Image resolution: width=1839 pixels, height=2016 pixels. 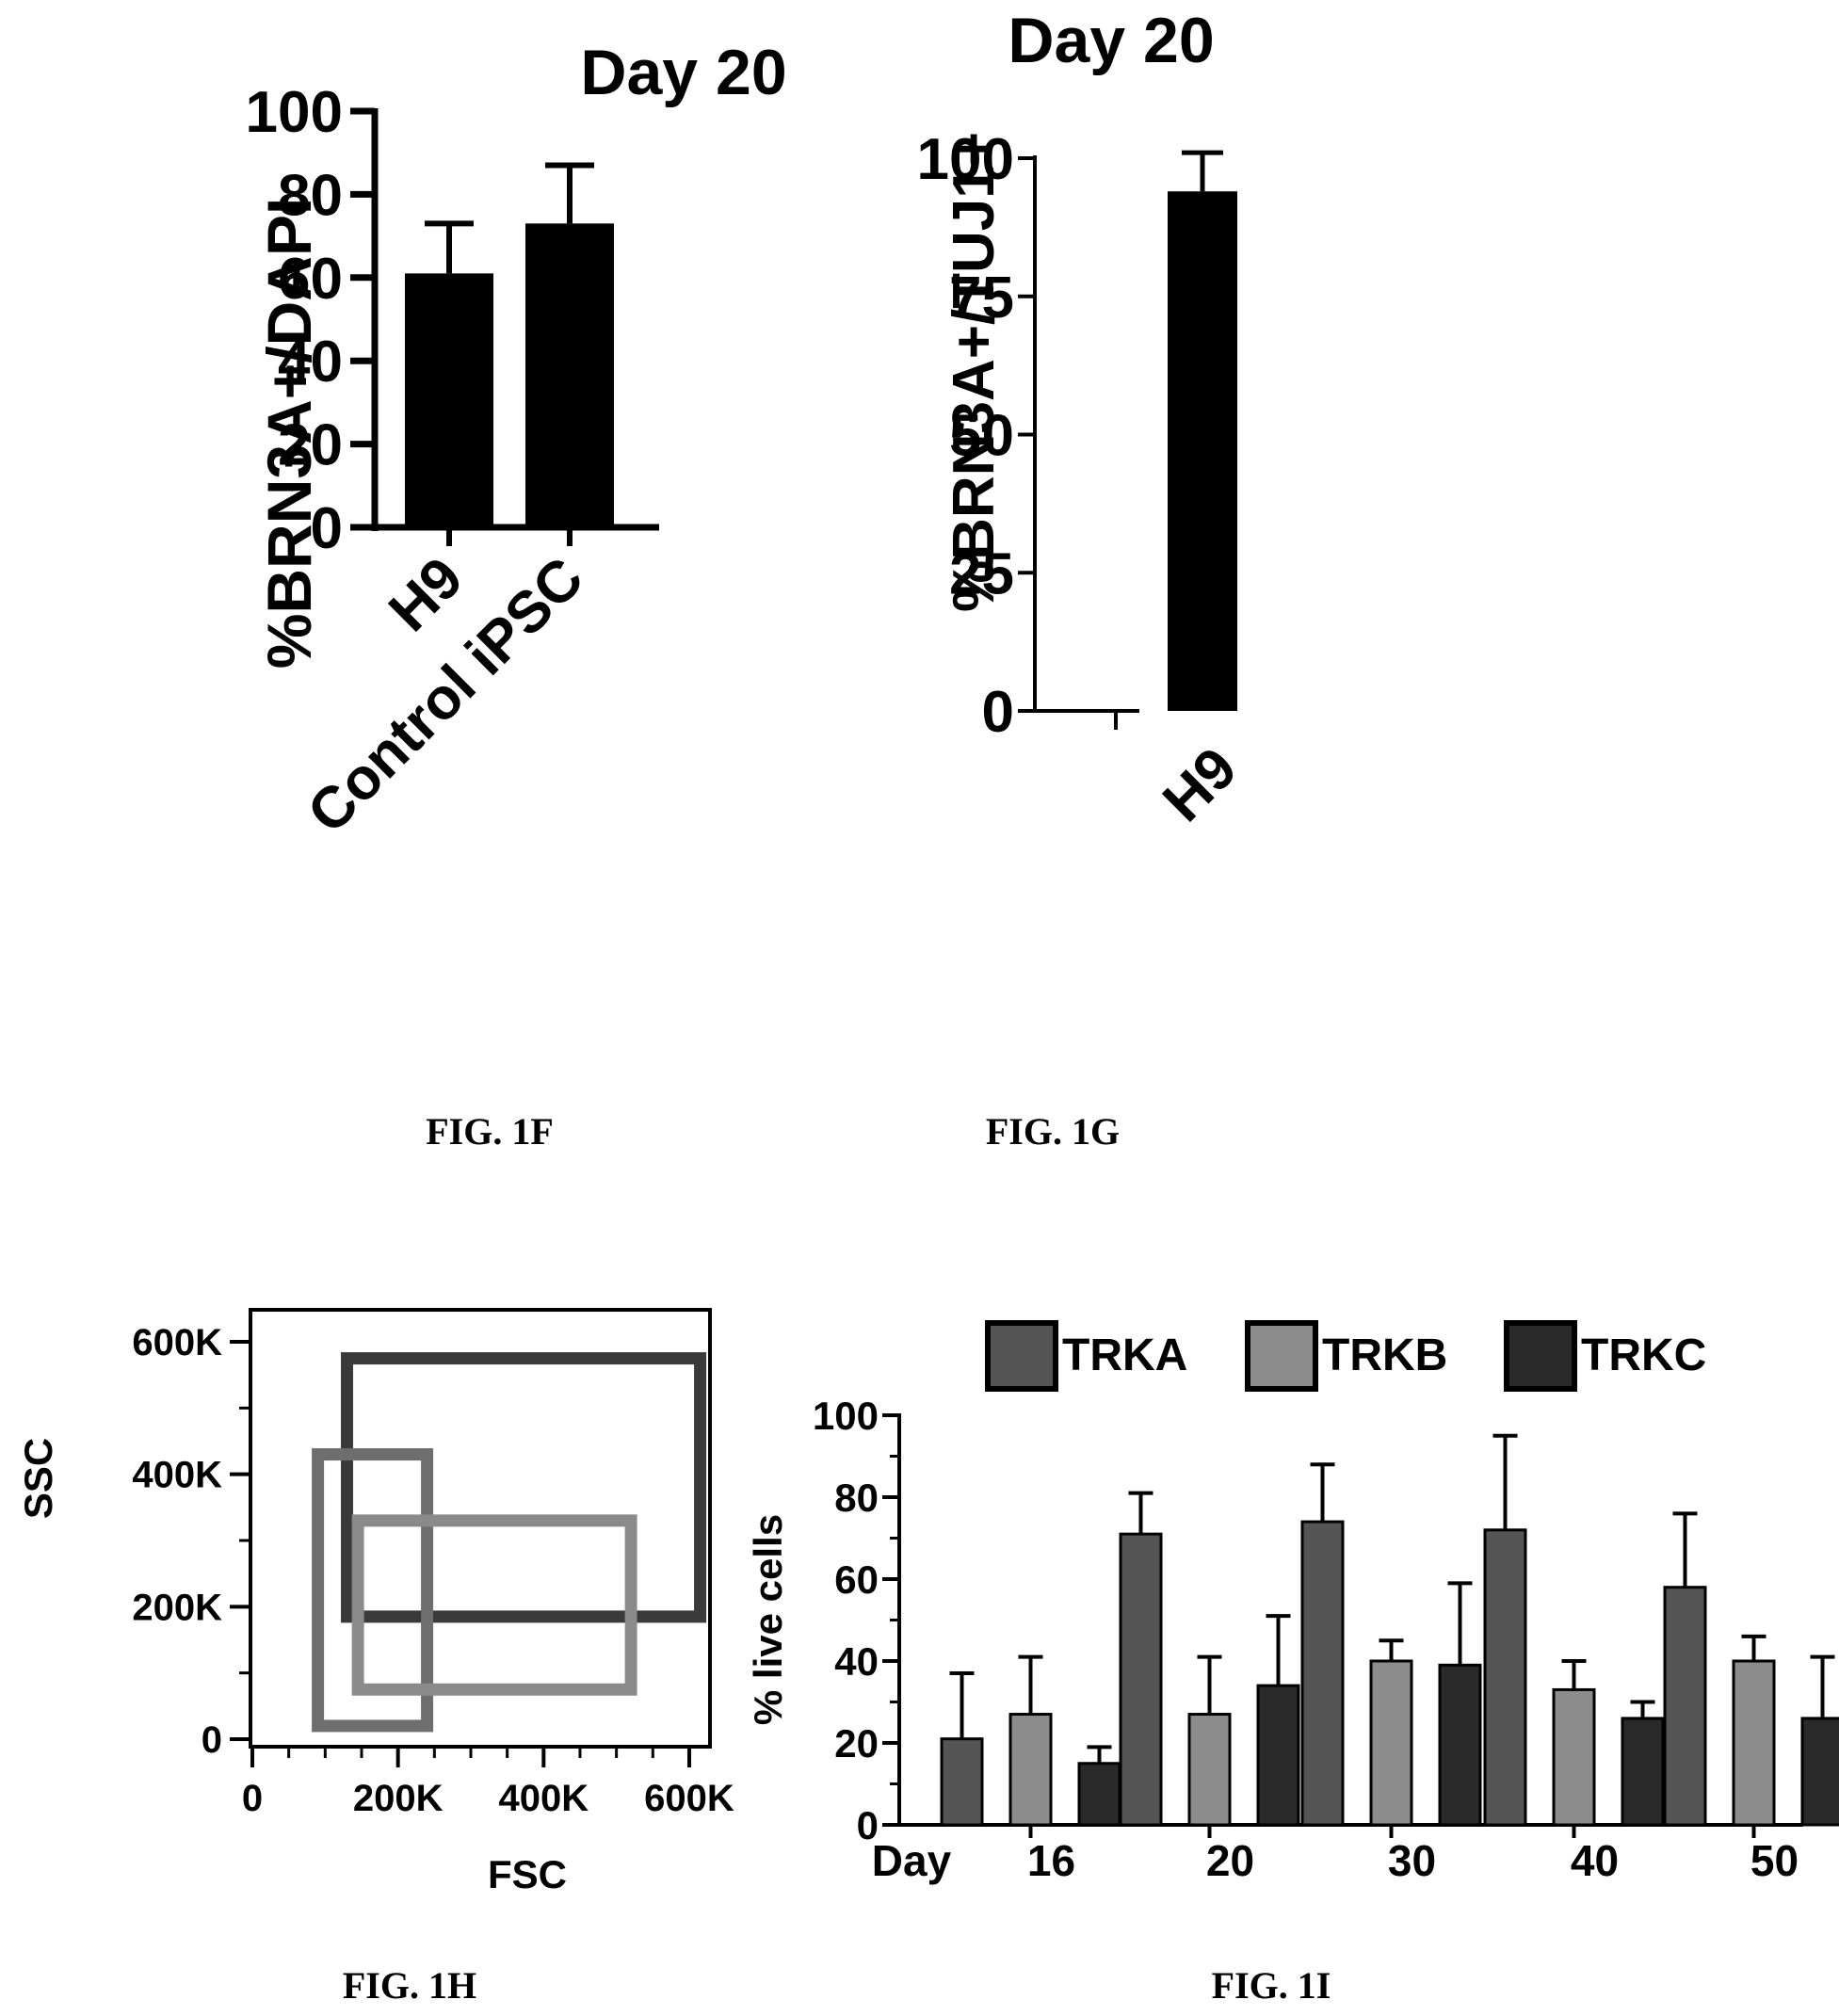 I want to click on x-tick-label: 400K, so click(x=544, y=1798).